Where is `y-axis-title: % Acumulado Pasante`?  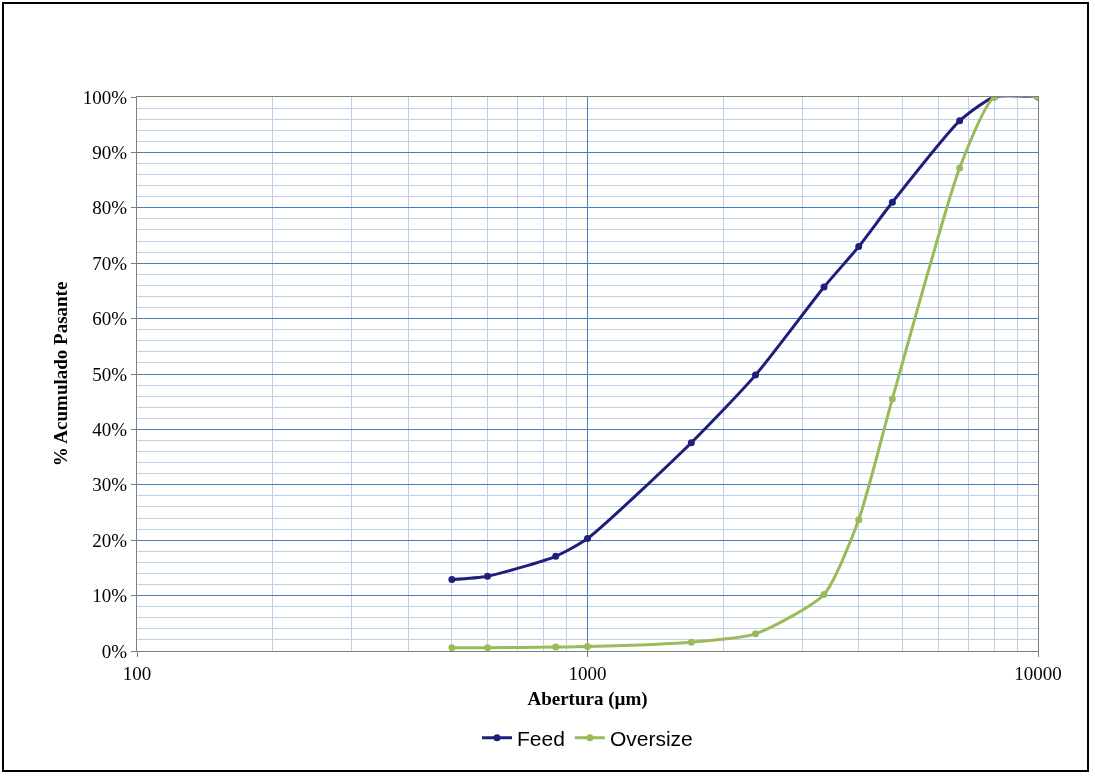
y-axis-title: % Acumulado Pasante is located at coordinates (60, 374).